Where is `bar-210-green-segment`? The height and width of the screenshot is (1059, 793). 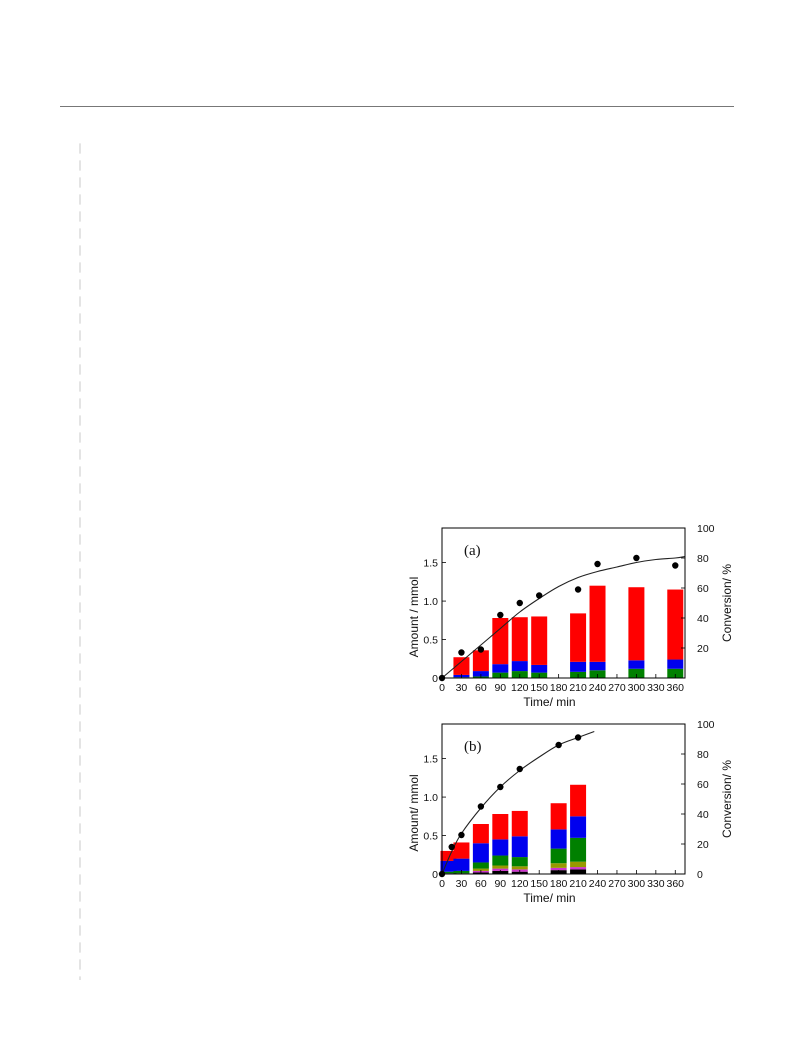 bar-210-green-segment is located at coordinates (578, 849).